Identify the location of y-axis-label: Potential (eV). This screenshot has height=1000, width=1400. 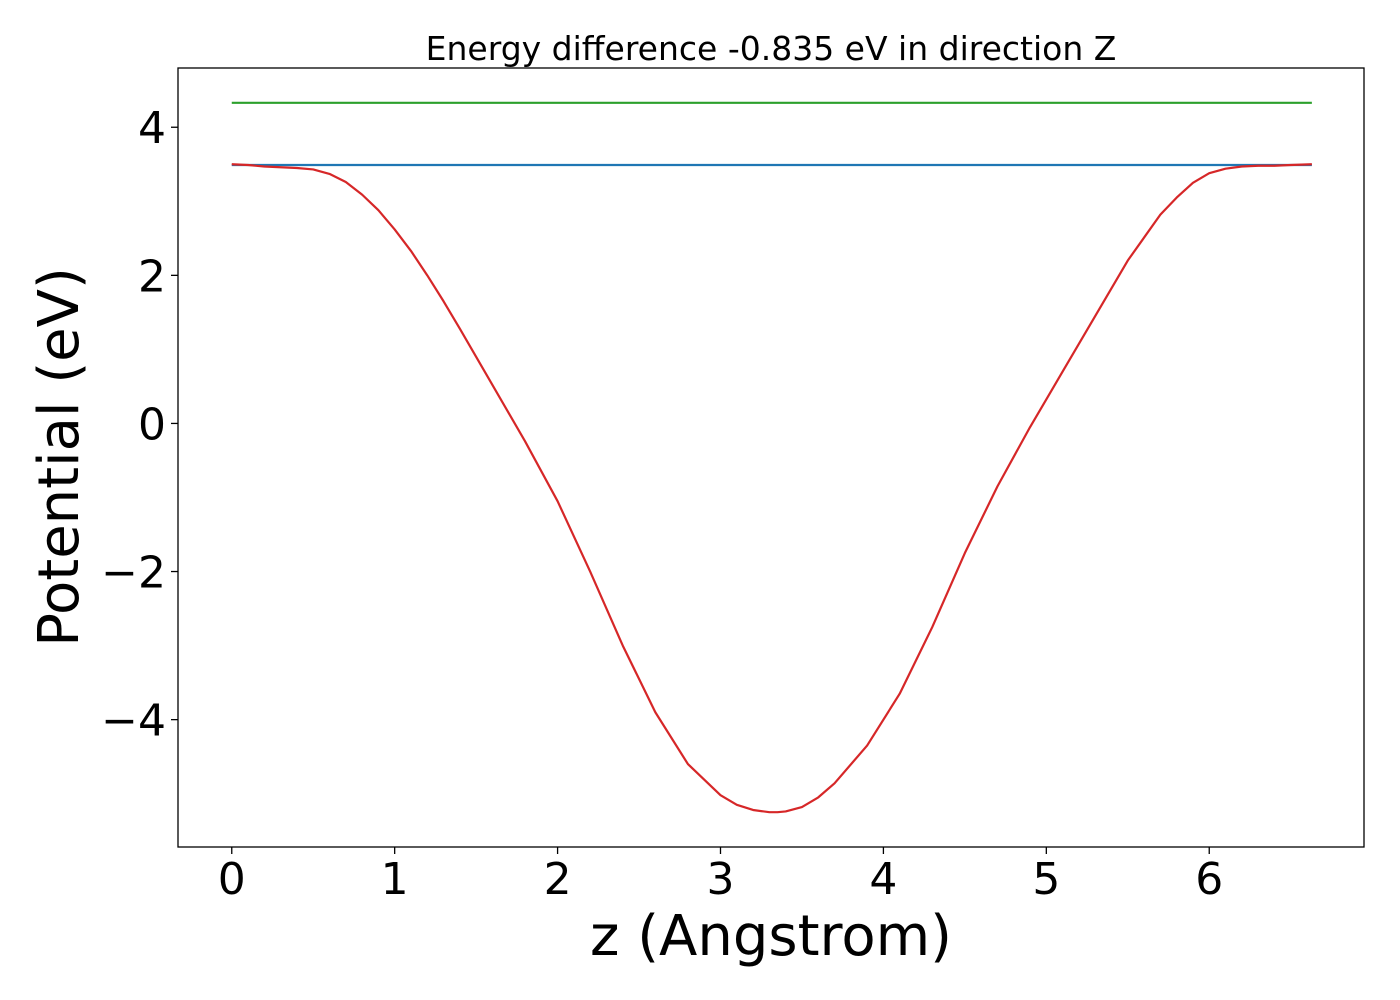
(59, 457).